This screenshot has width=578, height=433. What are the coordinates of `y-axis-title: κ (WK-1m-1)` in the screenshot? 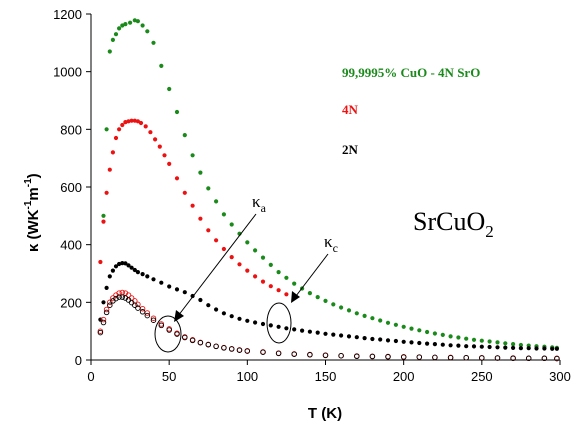 It's located at (32, 212).